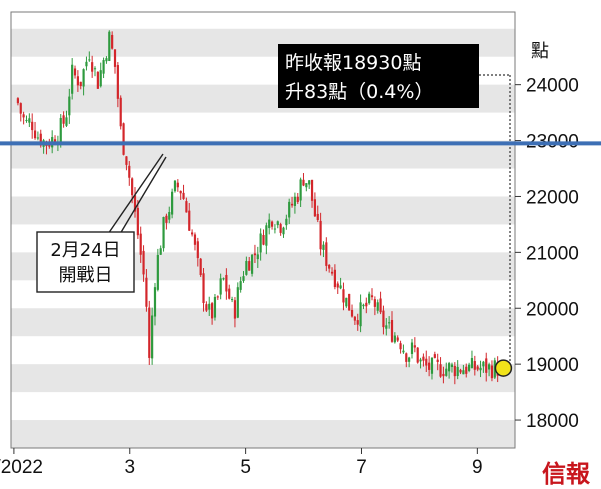 The height and width of the screenshot is (489, 601). I want to click on close-annotation-box, so click(378, 76).